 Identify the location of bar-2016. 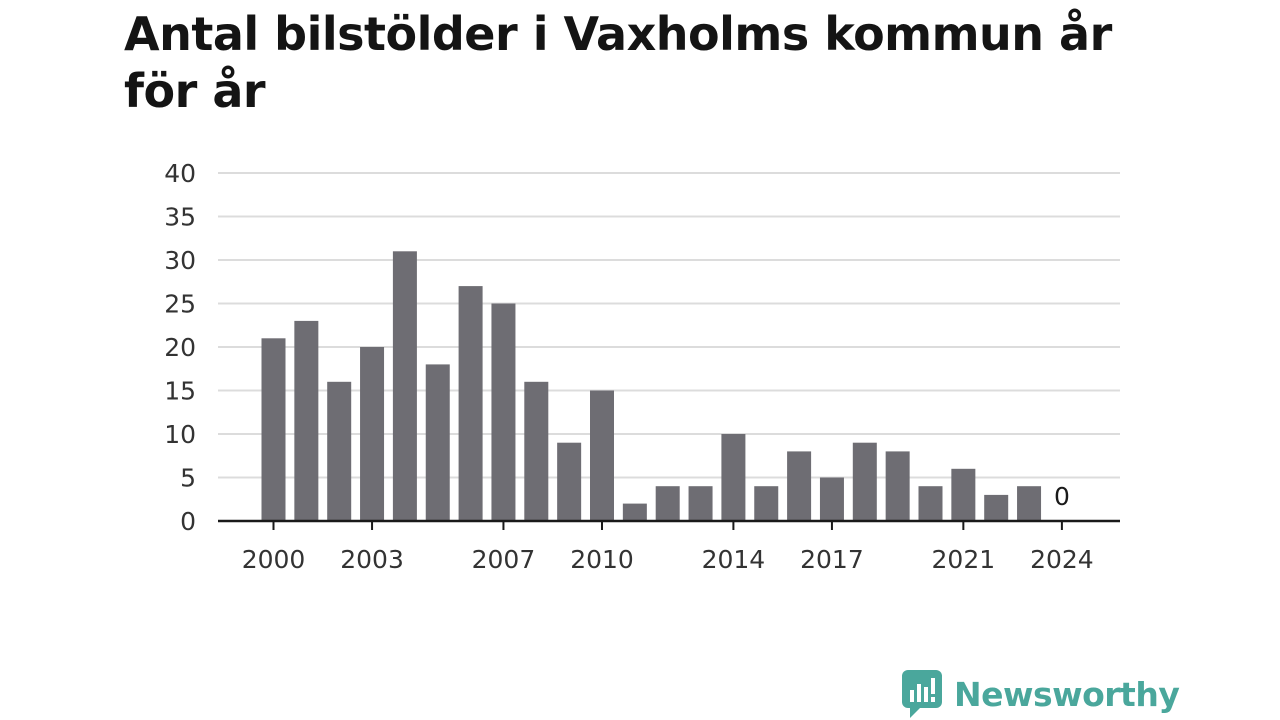
(799, 486).